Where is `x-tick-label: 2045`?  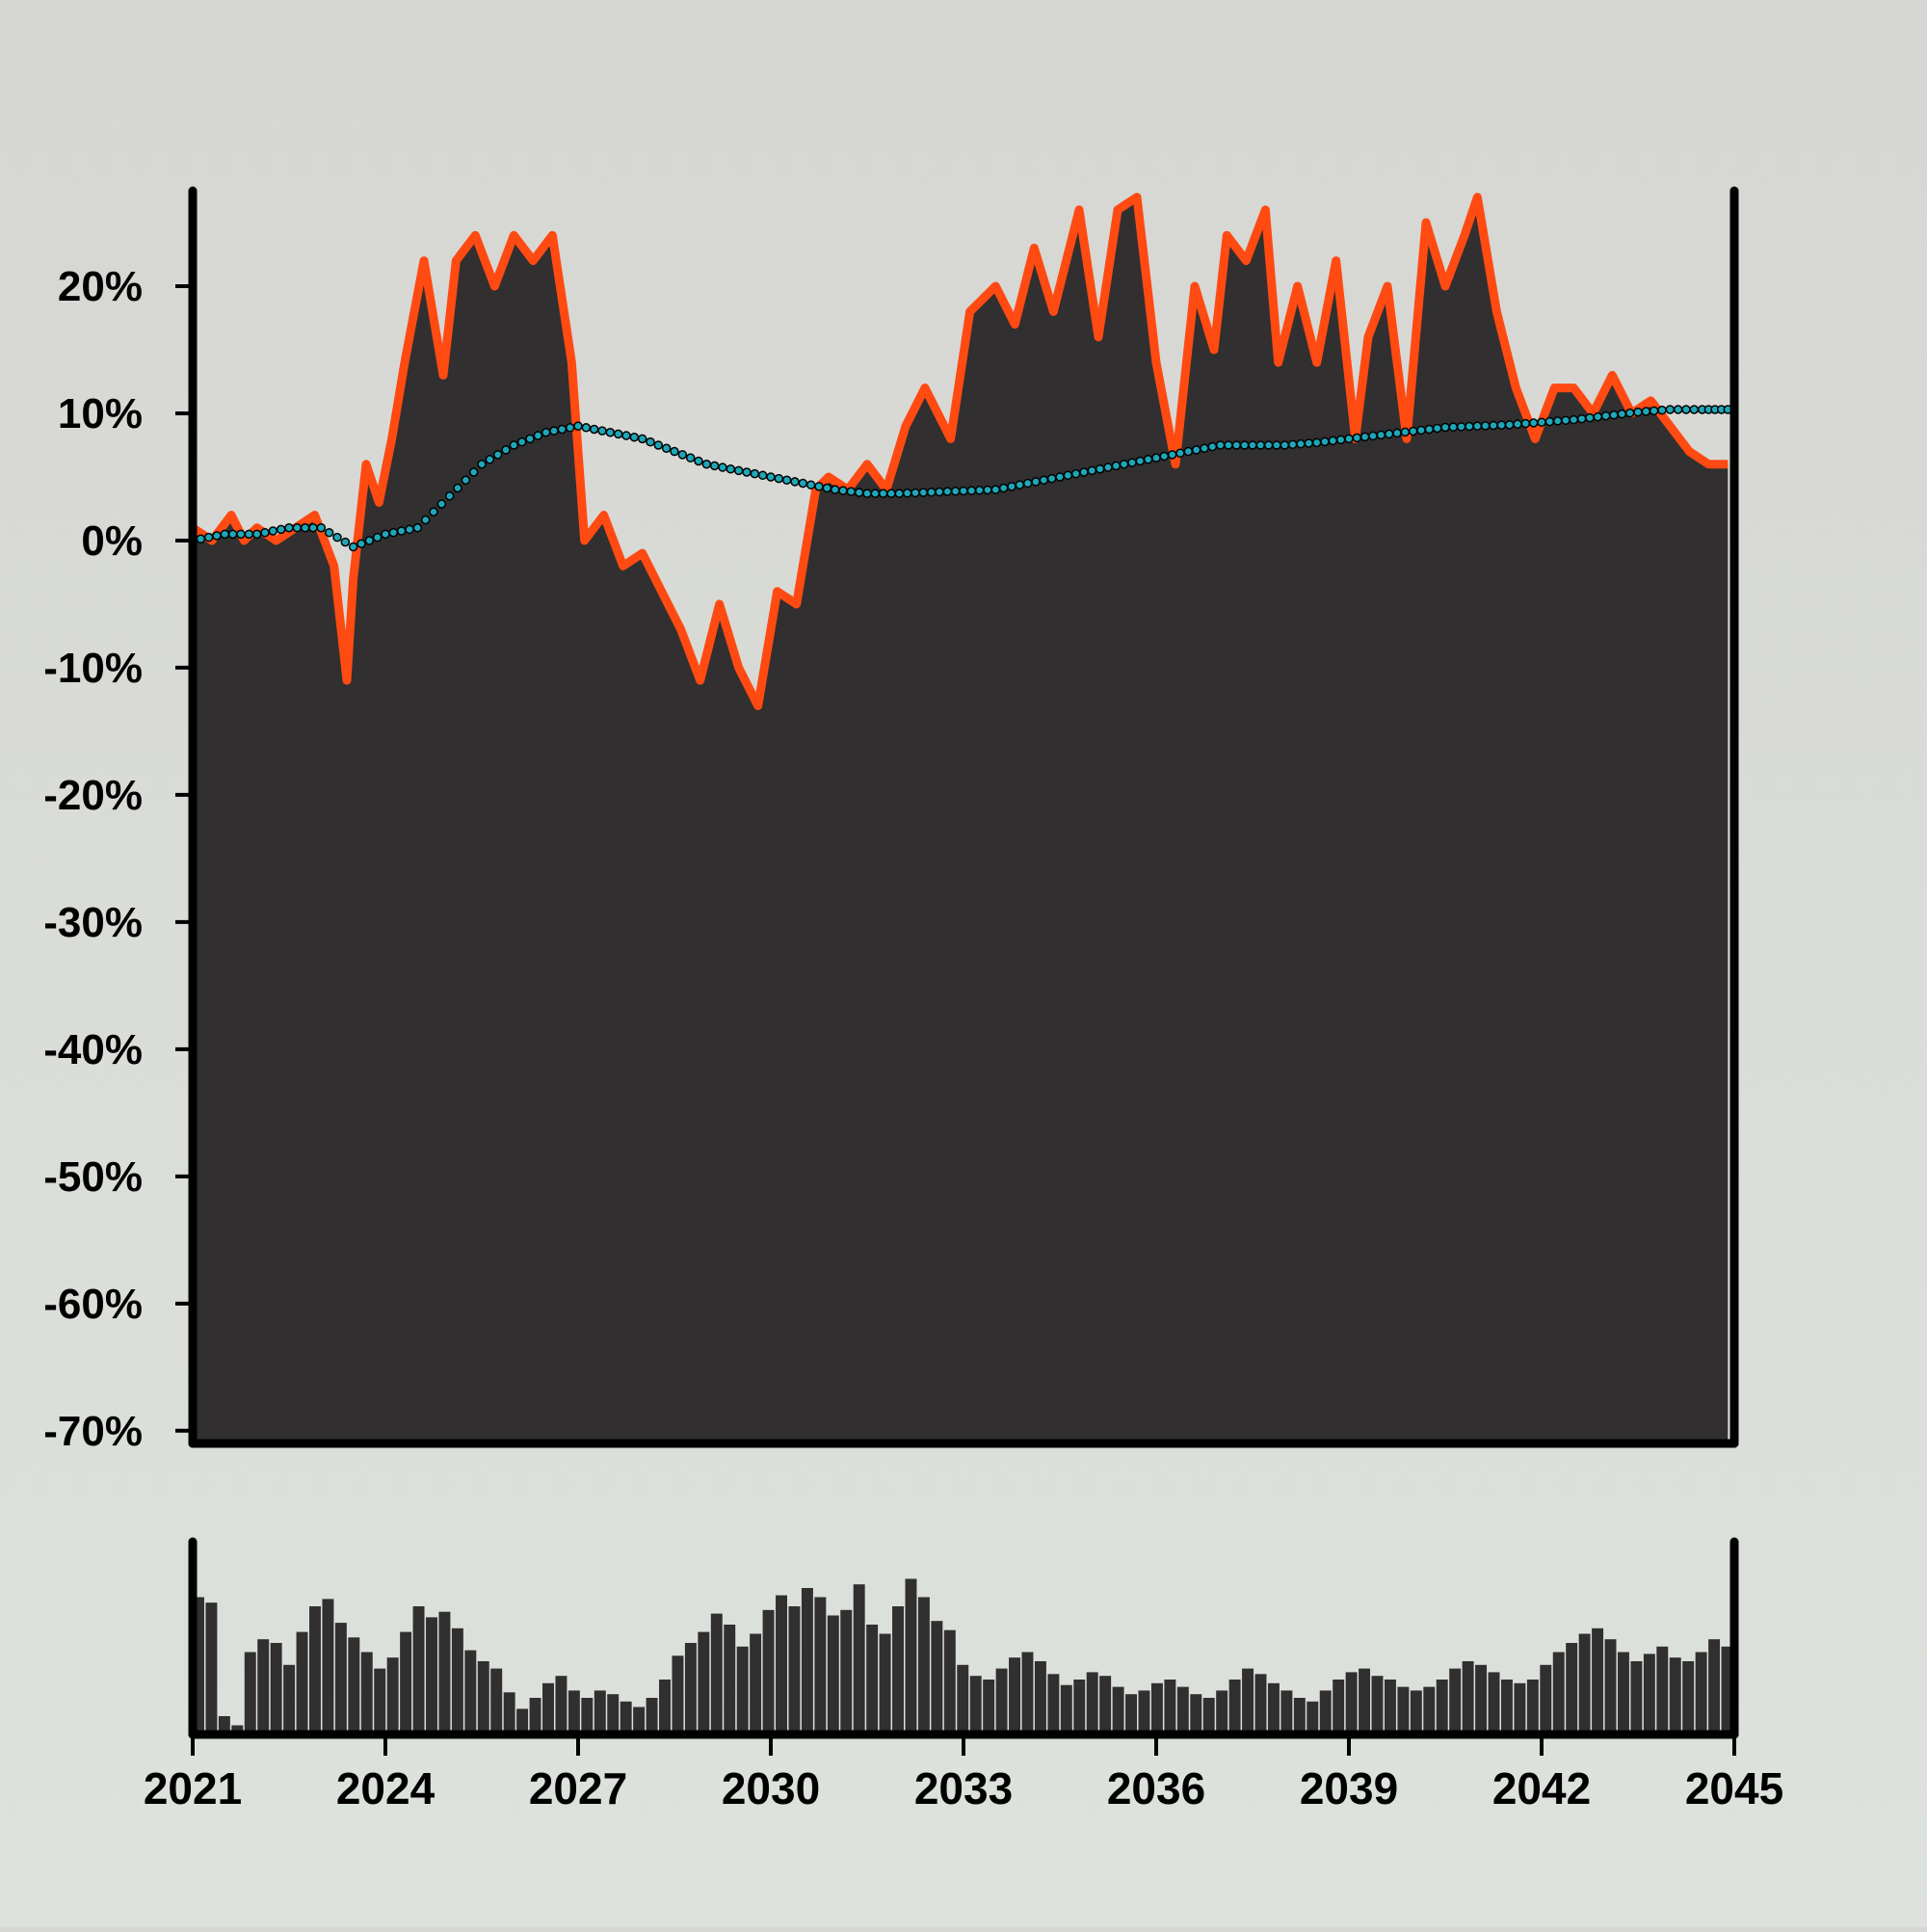 x-tick-label: 2045 is located at coordinates (1734, 1788).